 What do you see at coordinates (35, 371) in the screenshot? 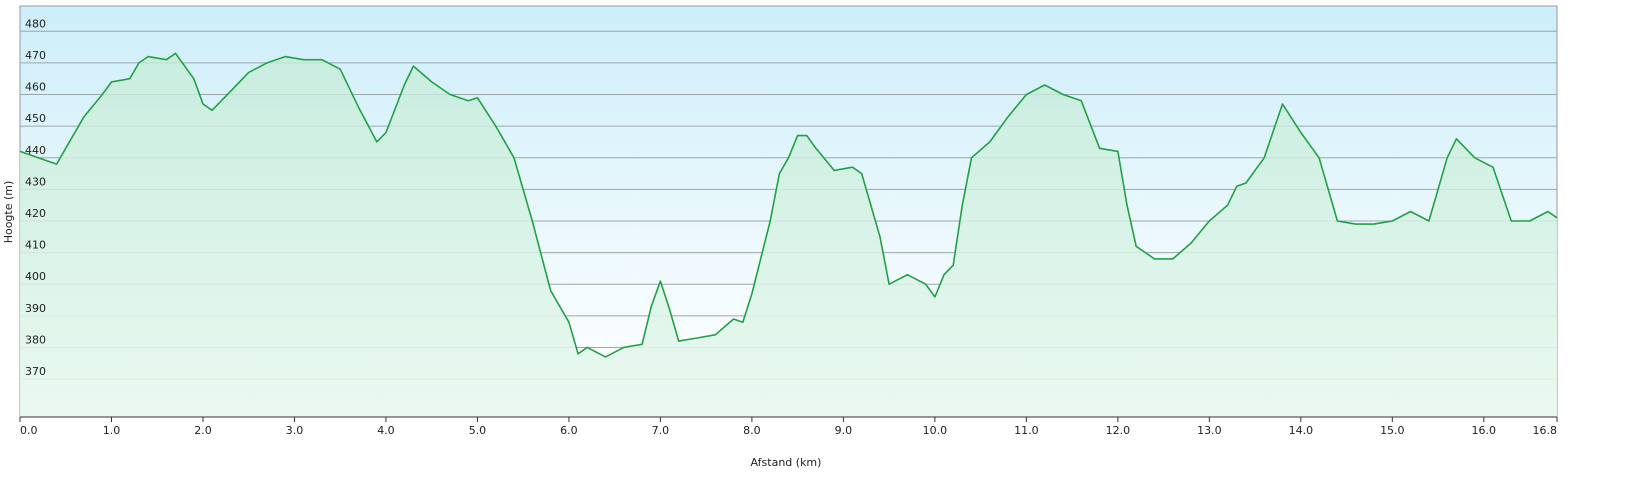
I see `y-tick-label: 370` at bounding box center [35, 371].